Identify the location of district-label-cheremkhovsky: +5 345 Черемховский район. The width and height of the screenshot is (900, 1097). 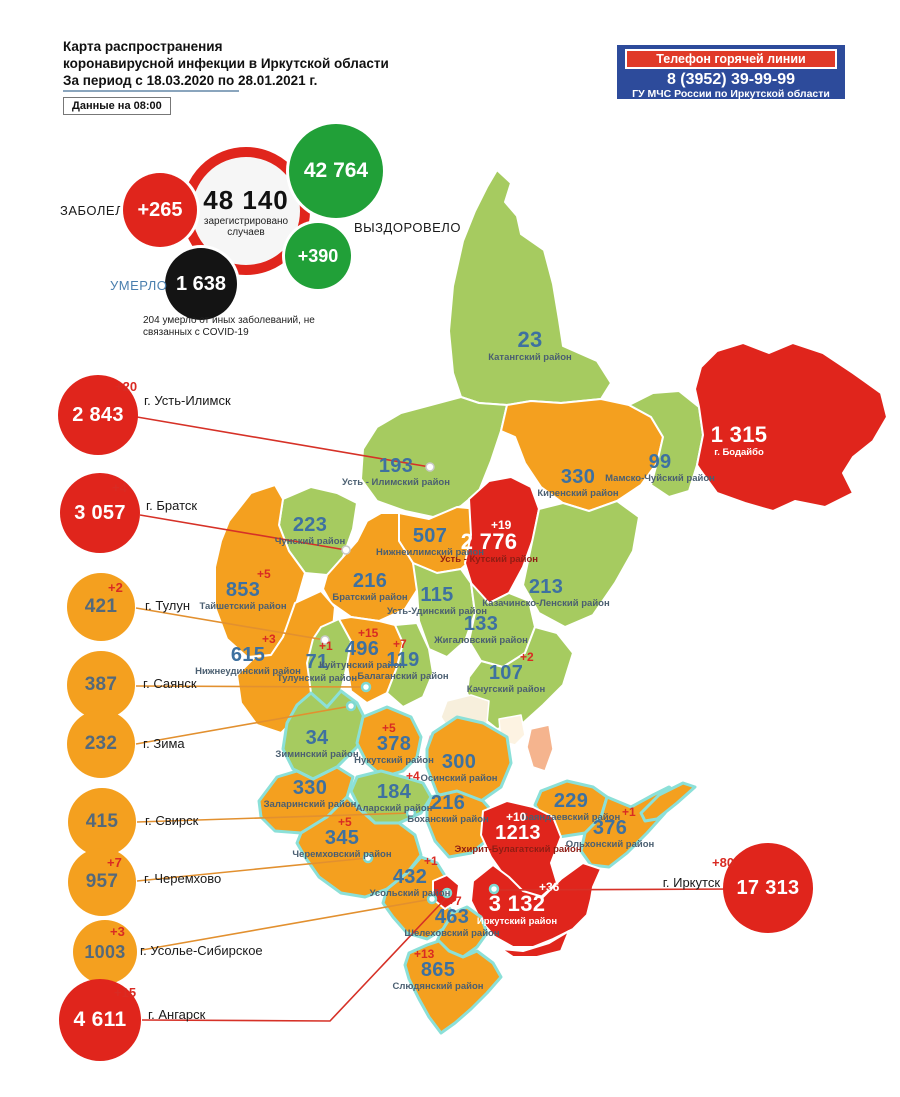
(342, 838).